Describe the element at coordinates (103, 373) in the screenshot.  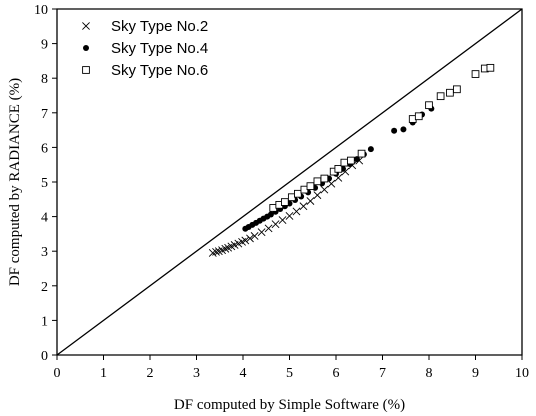
I see `x-tick-label: 1` at that location.